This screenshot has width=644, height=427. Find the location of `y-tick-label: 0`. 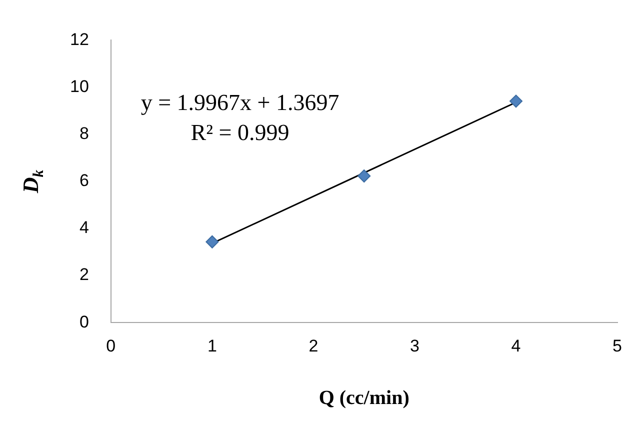

y-tick-label: 0 is located at coordinates (84, 322).